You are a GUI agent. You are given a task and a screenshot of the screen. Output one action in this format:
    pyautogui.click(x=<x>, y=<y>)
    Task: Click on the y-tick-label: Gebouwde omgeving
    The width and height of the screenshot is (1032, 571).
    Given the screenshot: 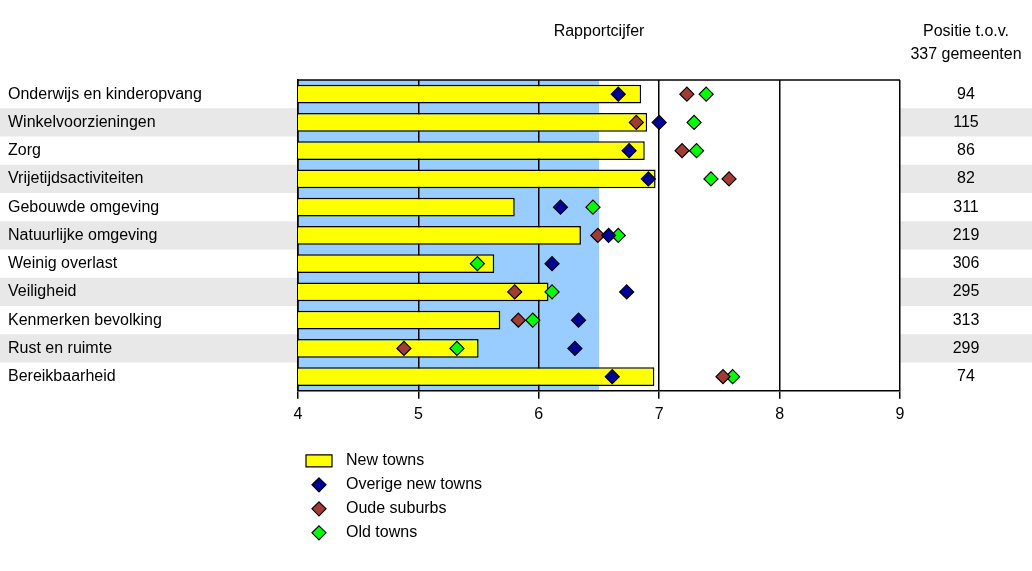 What is the action you would take?
    pyautogui.click(x=84, y=206)
    